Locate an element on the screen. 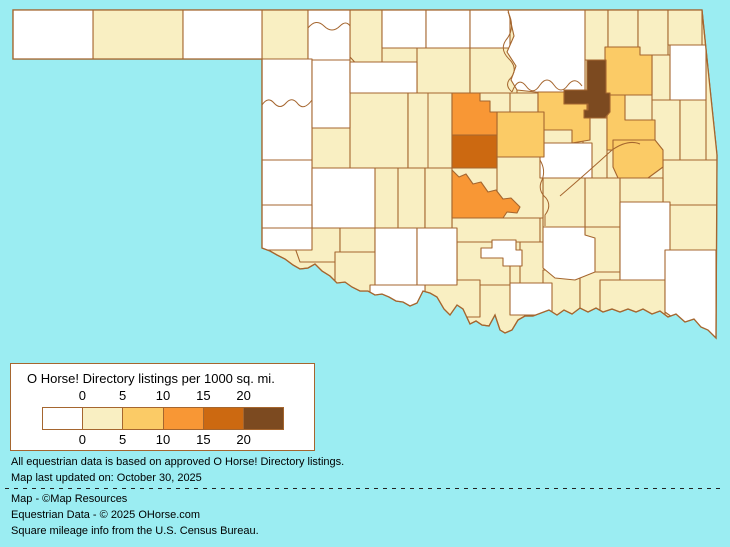  legend-ticks-bottom: 0 5 10 15 20 is located at coordinates (163, 439).